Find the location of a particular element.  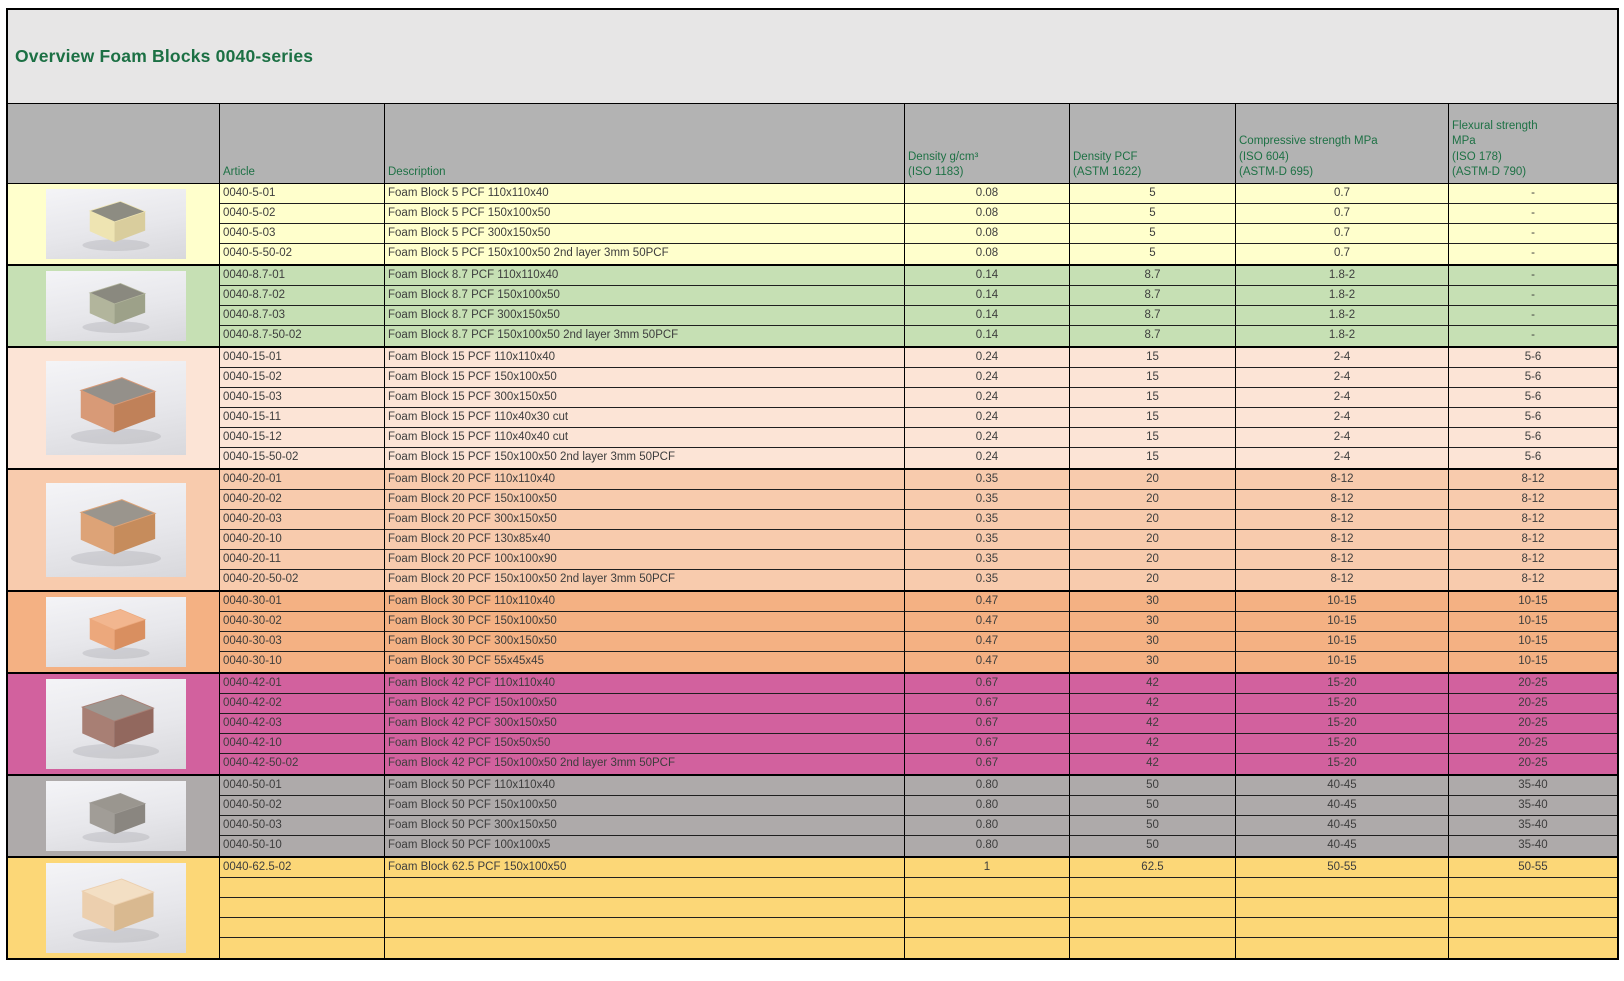

cell-density-g is located at coordinates (987, 888).